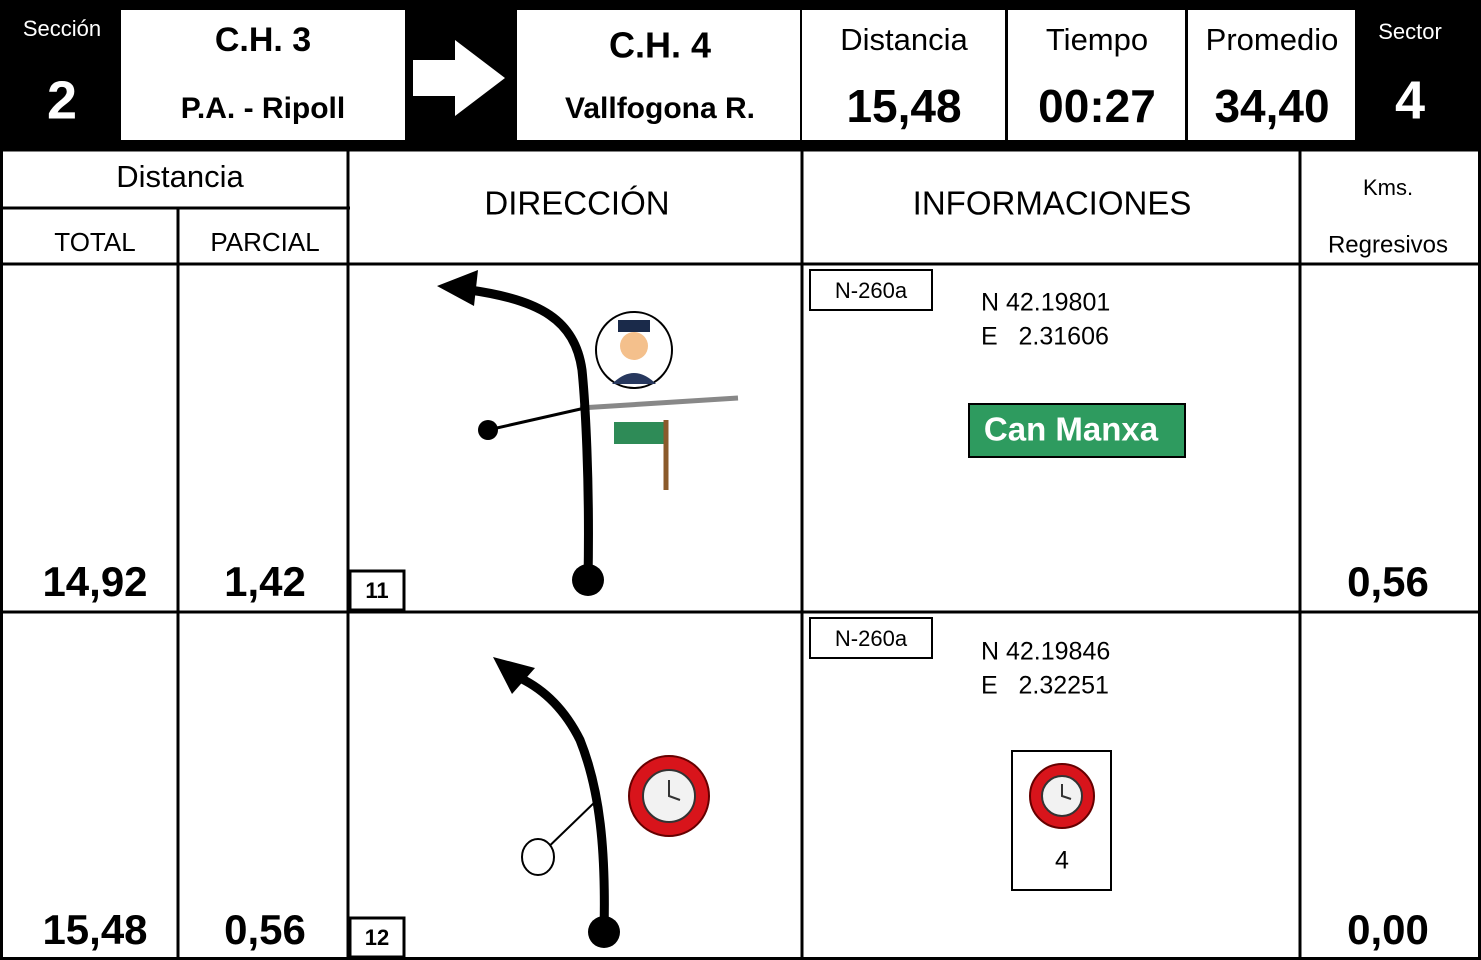 The width and height of the screenshot is (1481, 960). Describe the element at coordinates (459, 78) in the screenshot. I see `arrow-icon` at that location.